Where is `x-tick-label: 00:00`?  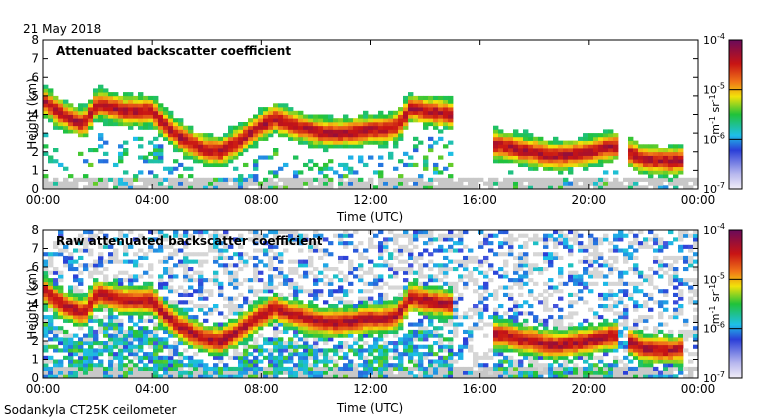
x-tick-label: 00:00 is located at coordinates (43, 389).